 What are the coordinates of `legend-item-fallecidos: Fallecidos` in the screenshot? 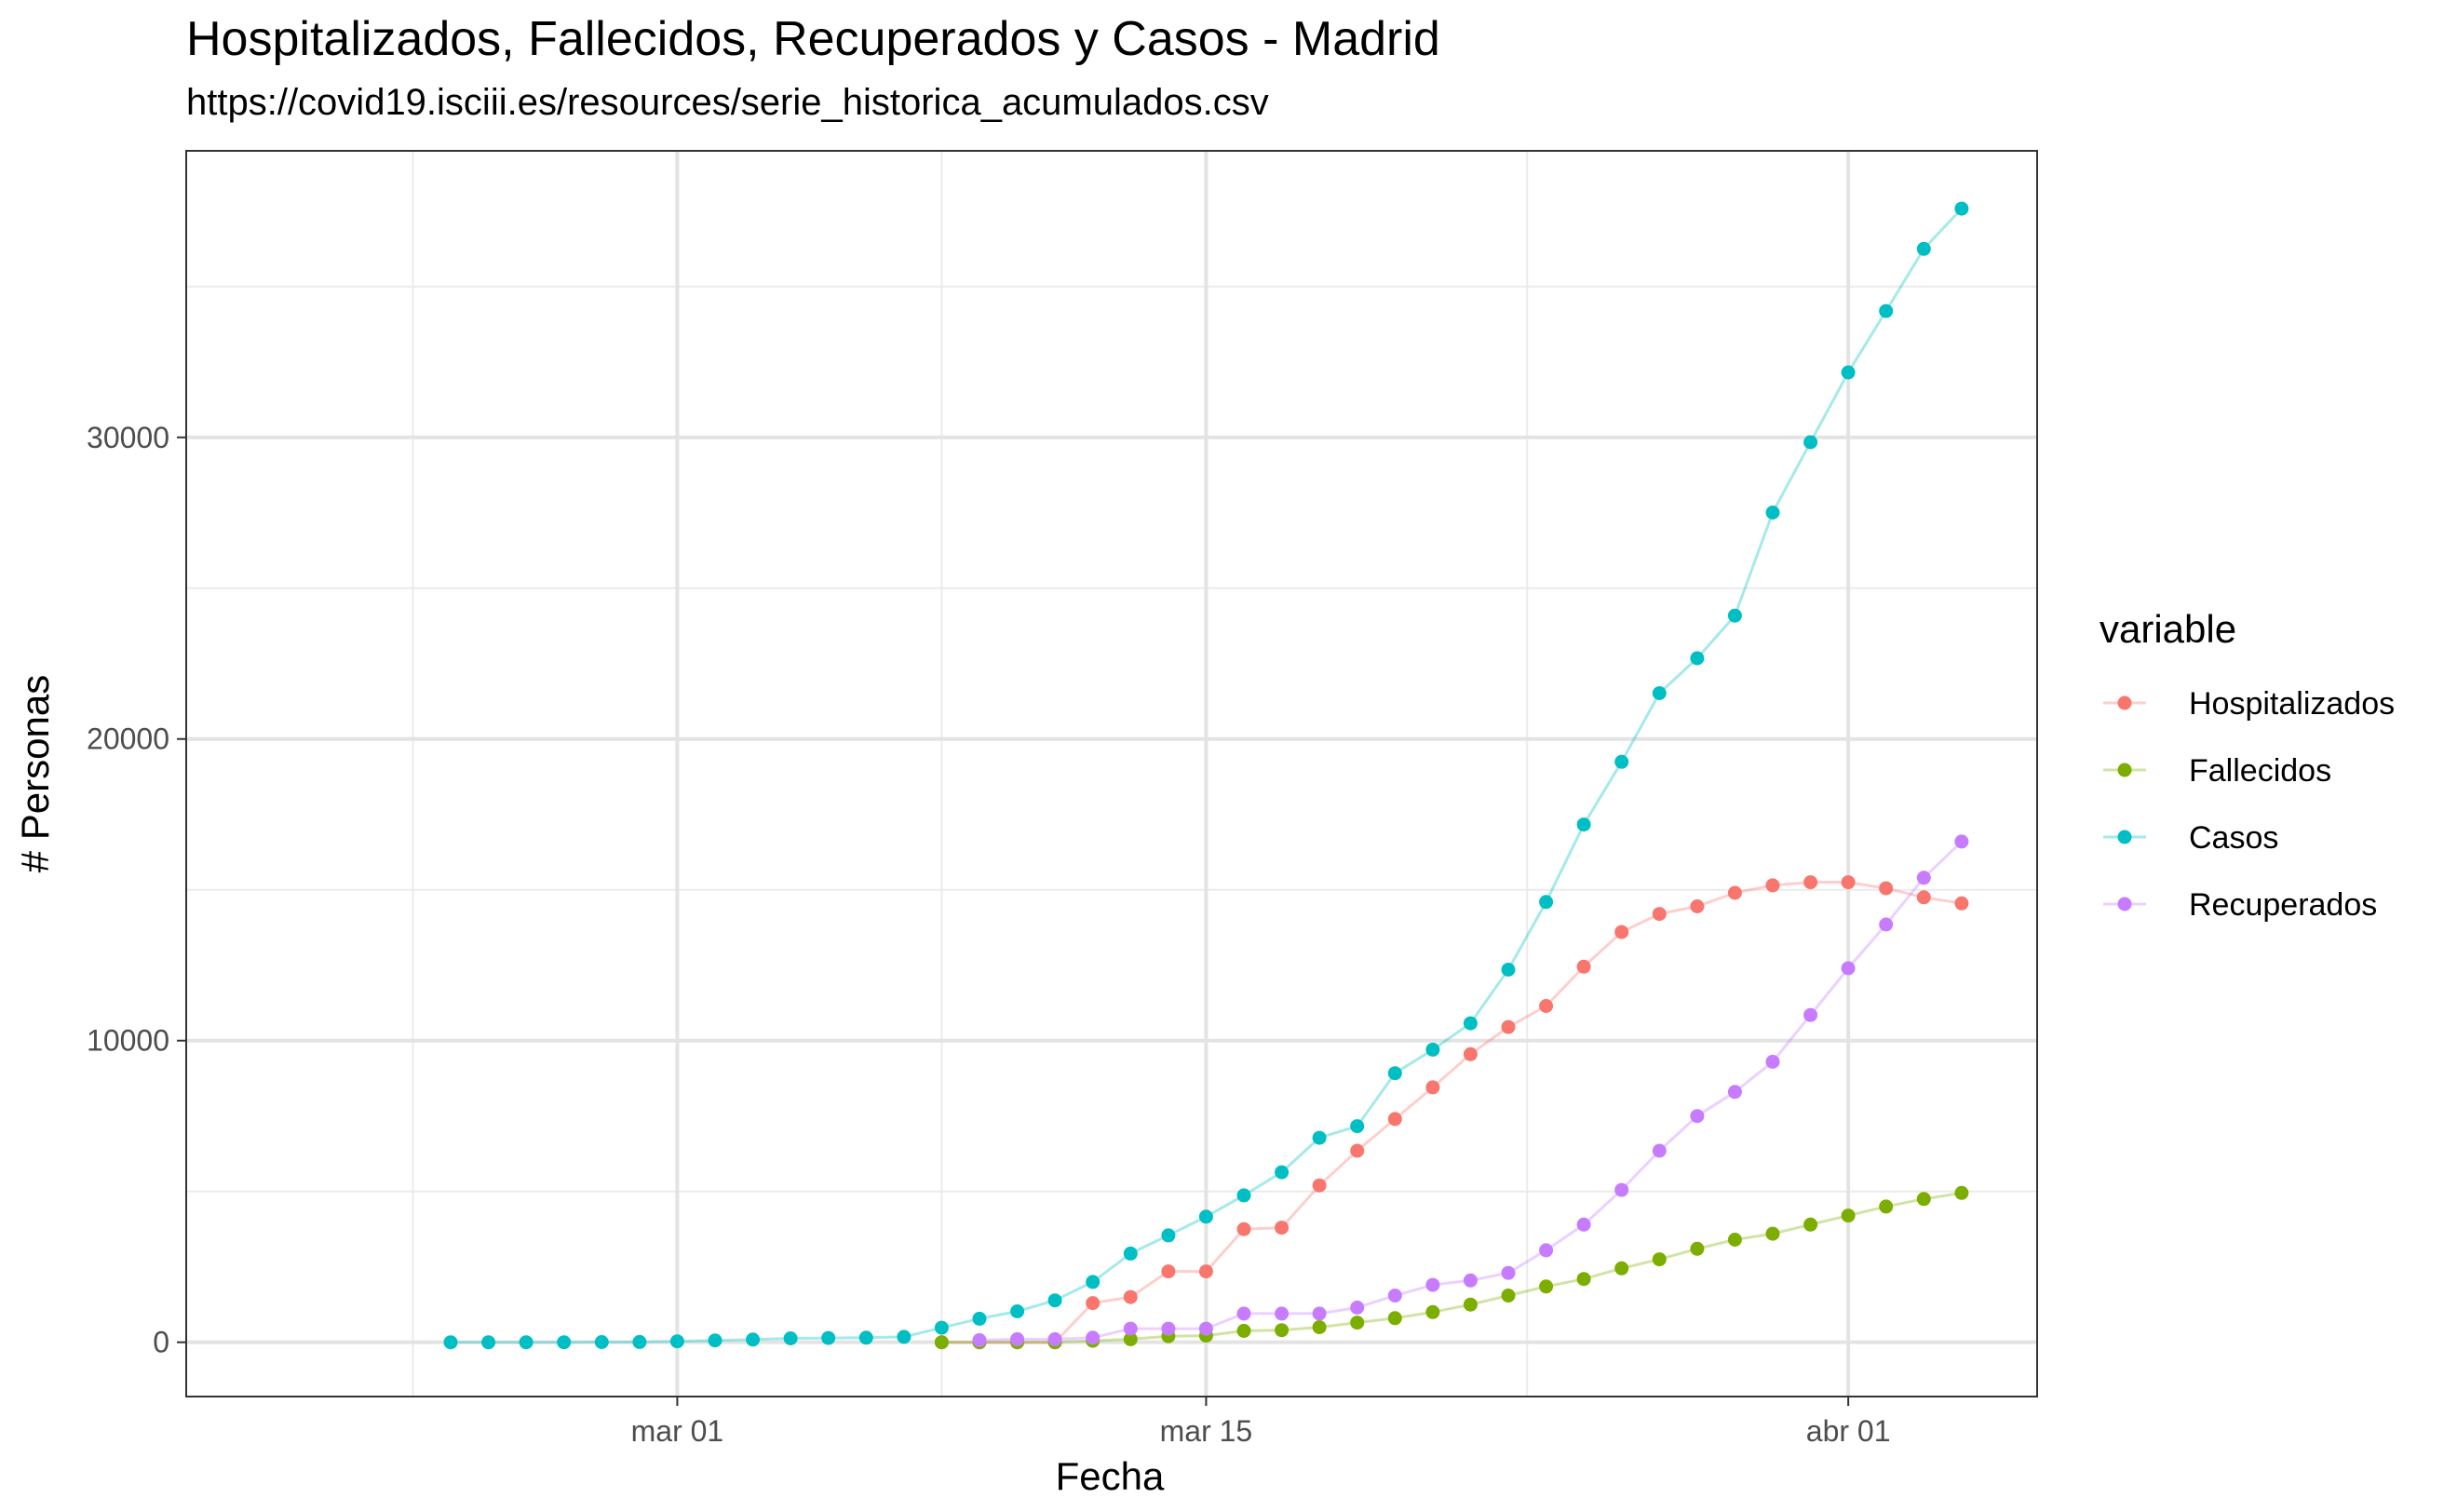 It's located at (2217, 771).